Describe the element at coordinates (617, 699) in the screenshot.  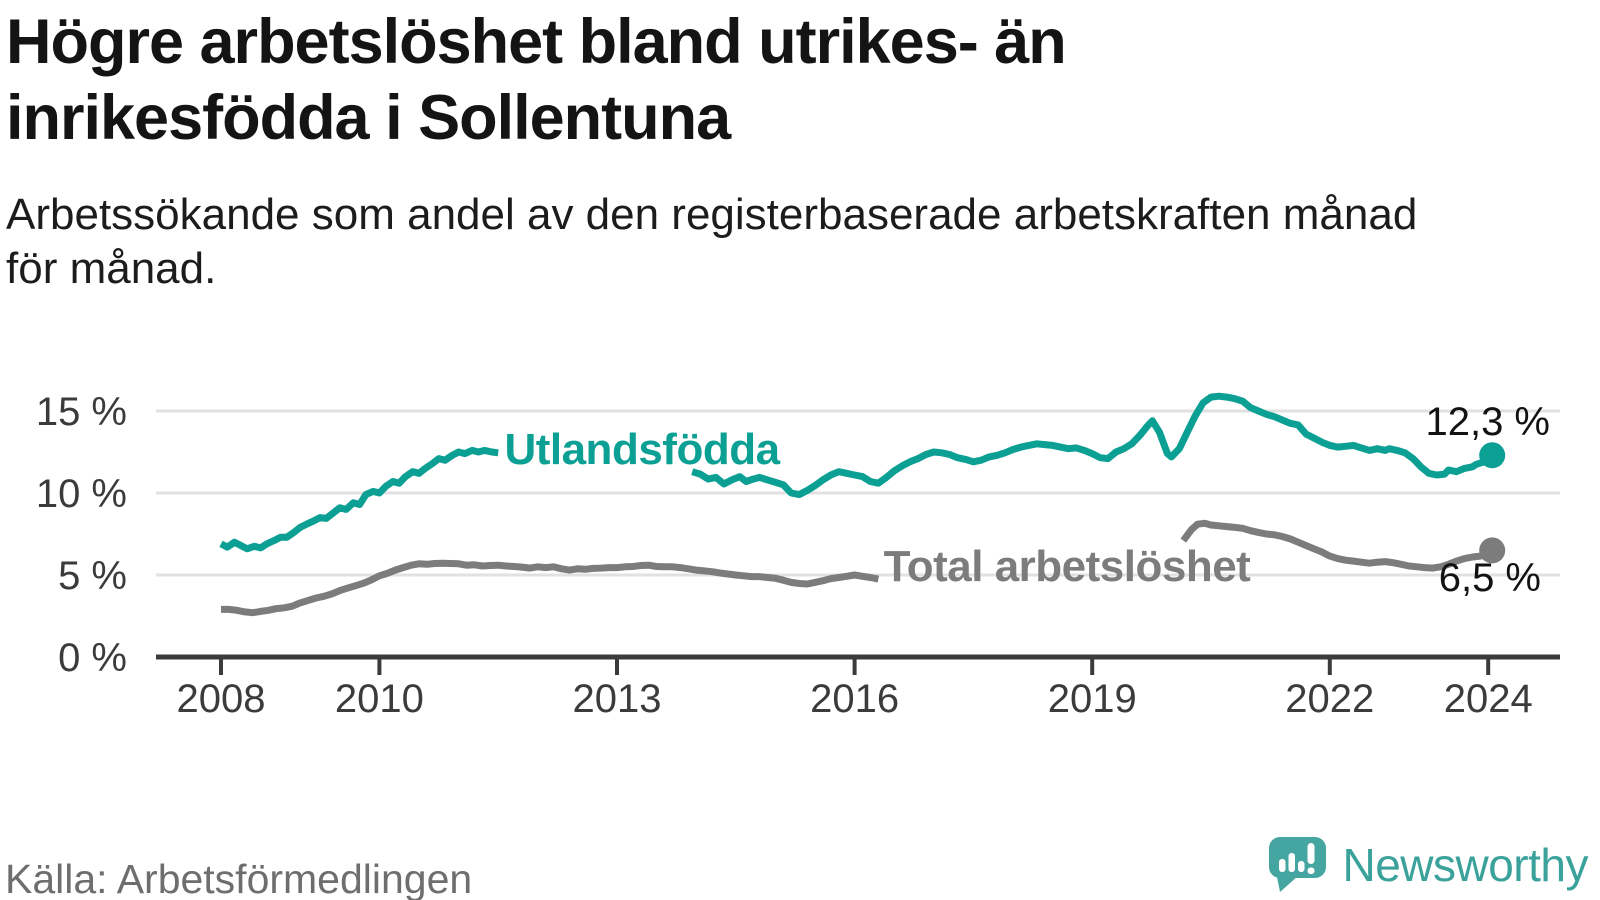
I see `x-tick-label-2013: 2013` at that location.